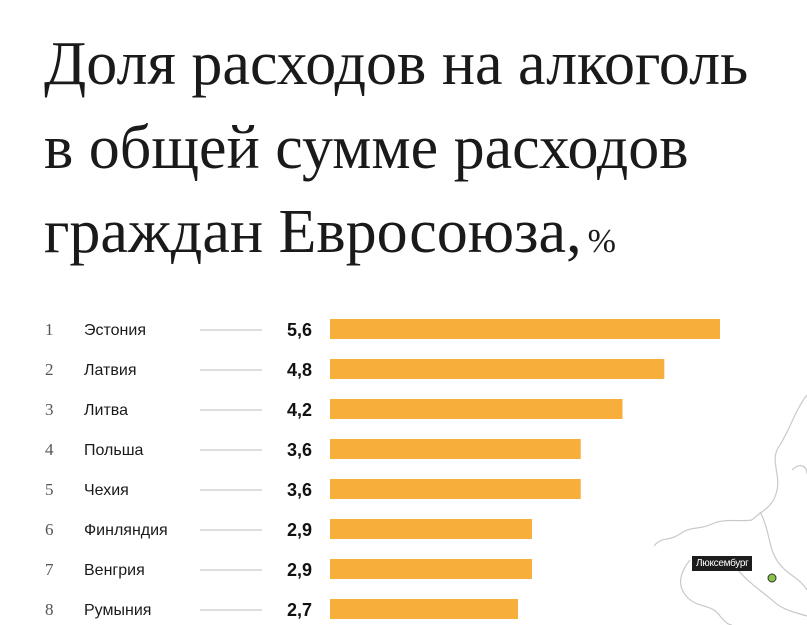  What do you see at coordinates (706, 592) in the screenshot?
I see `map-coast-south` at bounding box center [706, 592].